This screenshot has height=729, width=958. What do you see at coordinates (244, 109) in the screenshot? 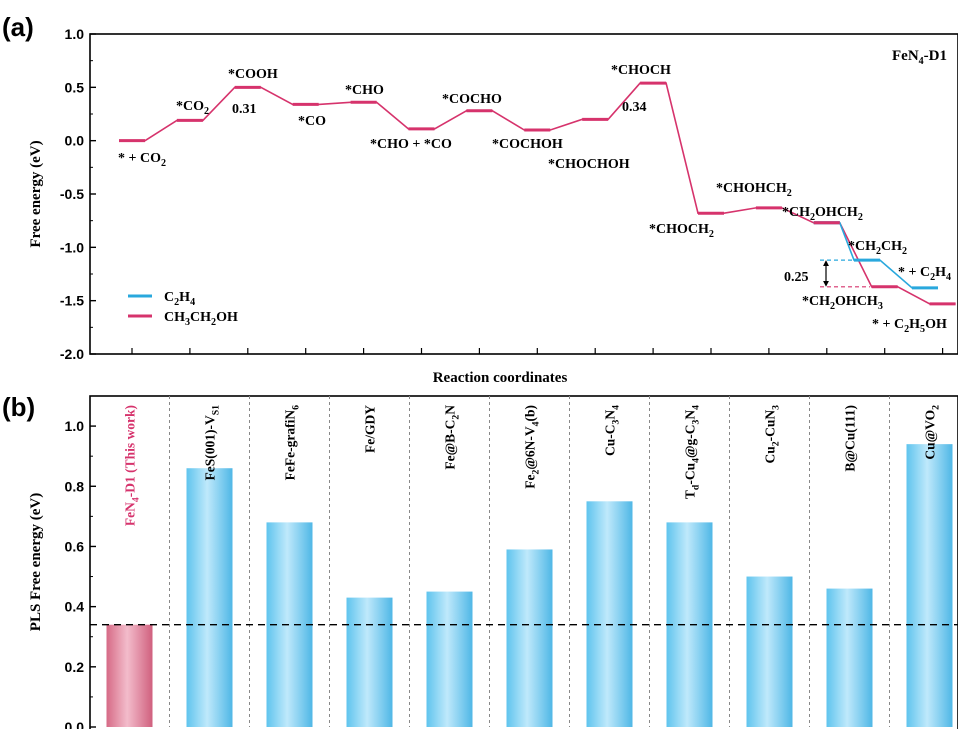
I see `barrier-label: 0.31` at bounding box center [244, 109].